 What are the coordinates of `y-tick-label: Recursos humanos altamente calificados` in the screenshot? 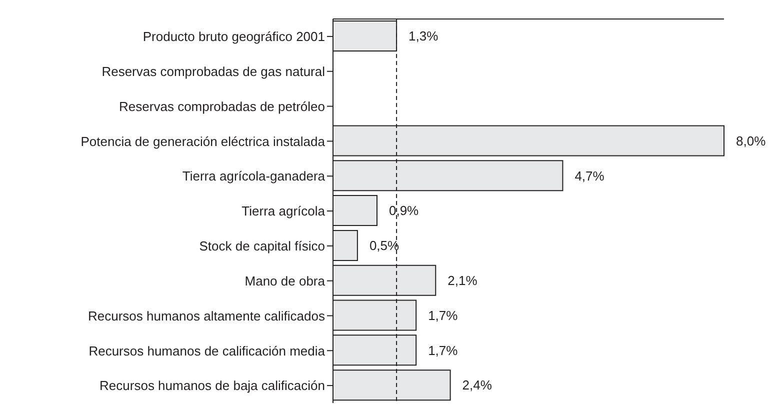 It's located at (207, 316).